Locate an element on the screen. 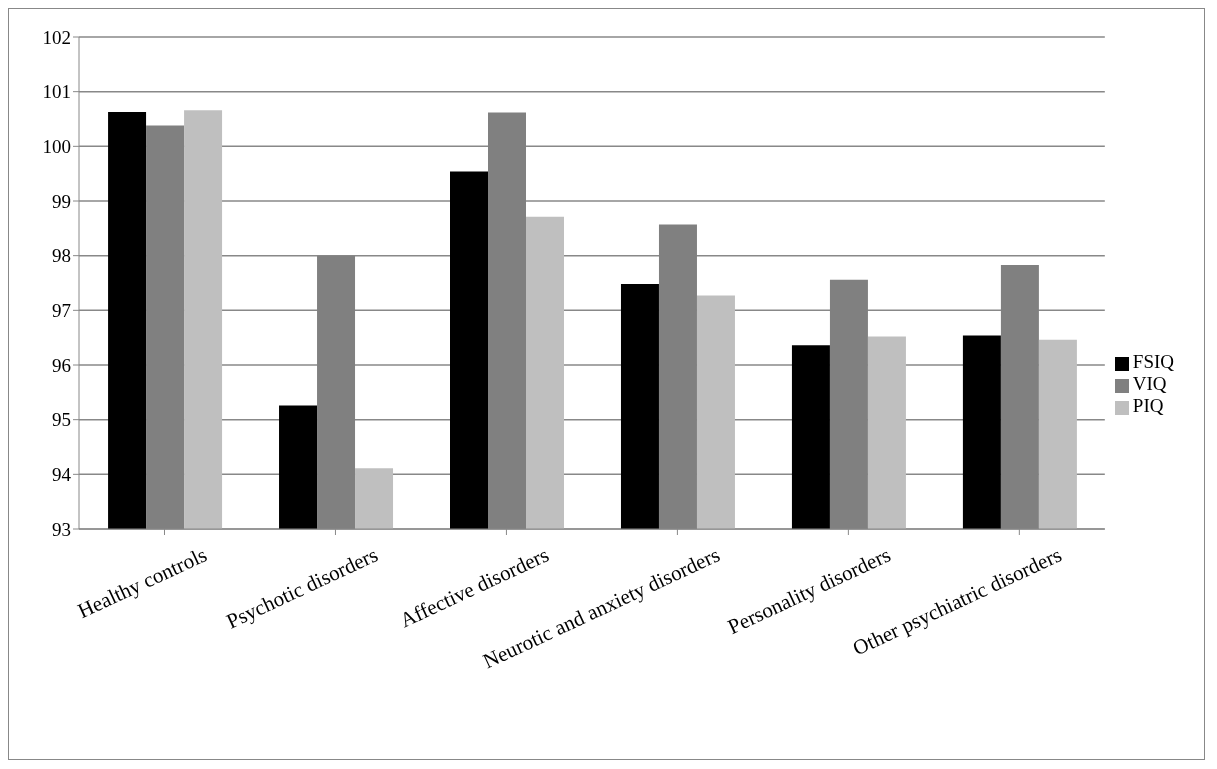  y-tick-label: 95 is located at coordinates (61, 420).